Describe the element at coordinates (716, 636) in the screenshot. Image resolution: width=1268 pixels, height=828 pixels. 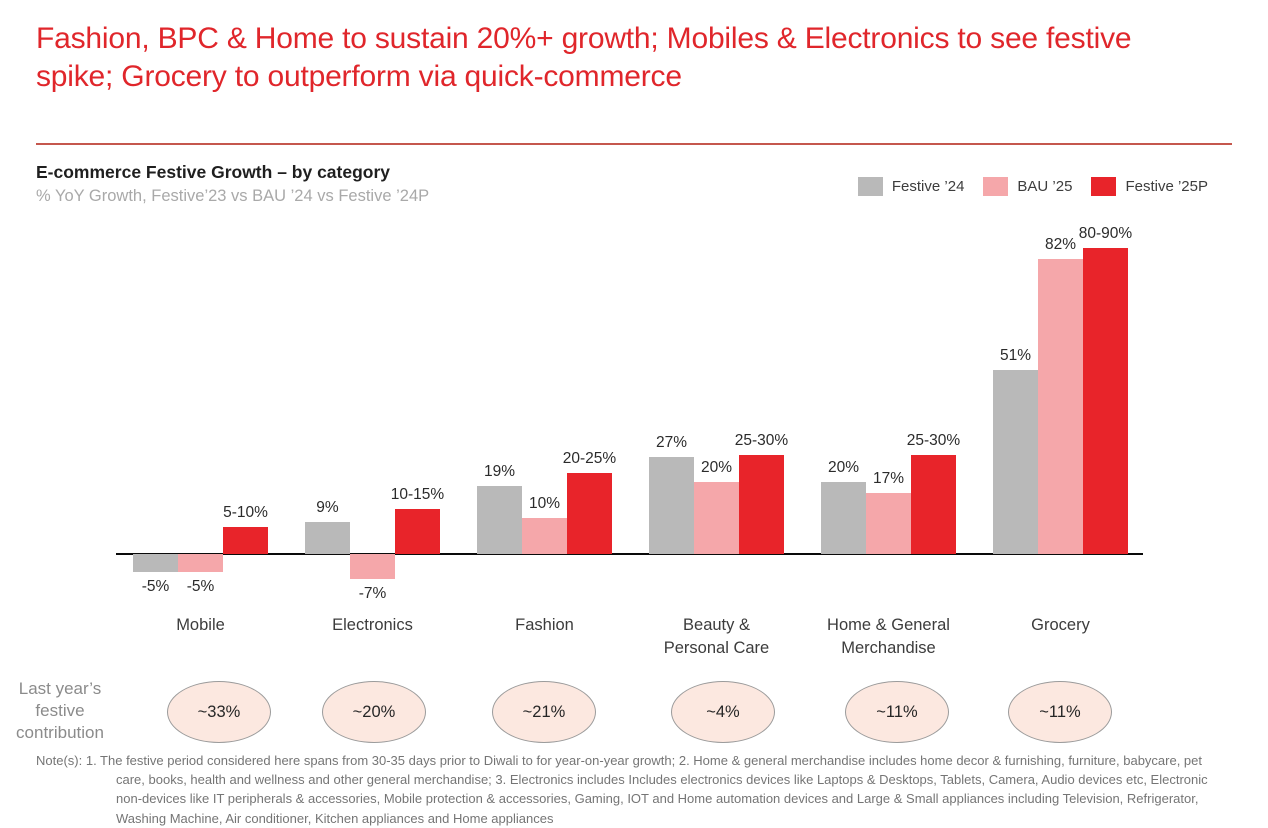
I see `category-label: Beauty & Personal Care` at that location.